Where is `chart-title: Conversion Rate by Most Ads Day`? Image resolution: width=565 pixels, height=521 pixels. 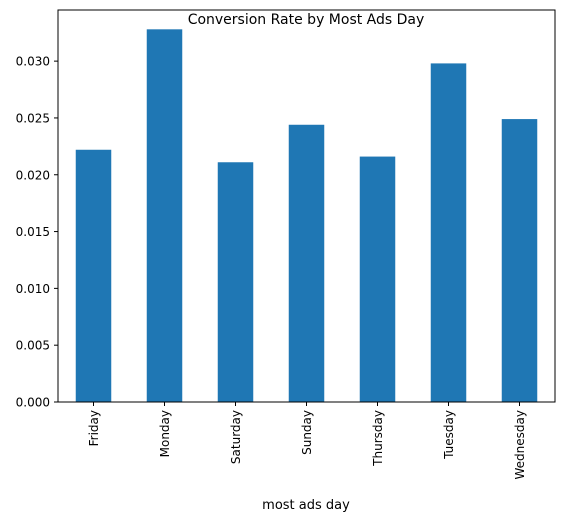
chart-title: Conversion Rate by Most Ads Day is located at coordinates (306, 20).